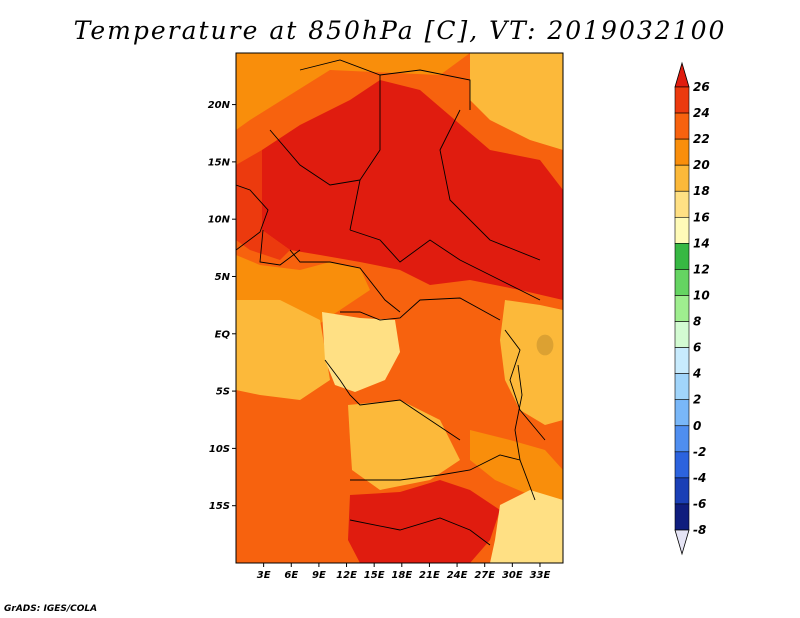 Image resolution: width=800 pixels, height=618 pixels. Describe the element at coordinates (223, 334) in the screenshot. I see `y-tick-label: EQ` at that location.